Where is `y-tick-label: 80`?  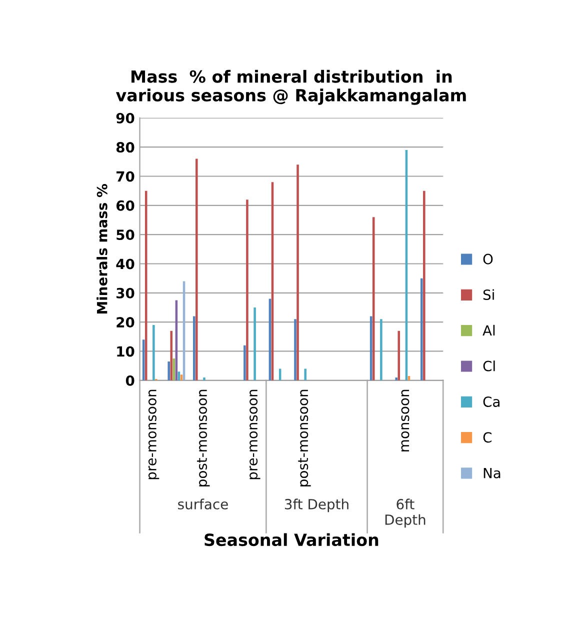 y-tick-label: 80 is located at coordinates (125, 147).